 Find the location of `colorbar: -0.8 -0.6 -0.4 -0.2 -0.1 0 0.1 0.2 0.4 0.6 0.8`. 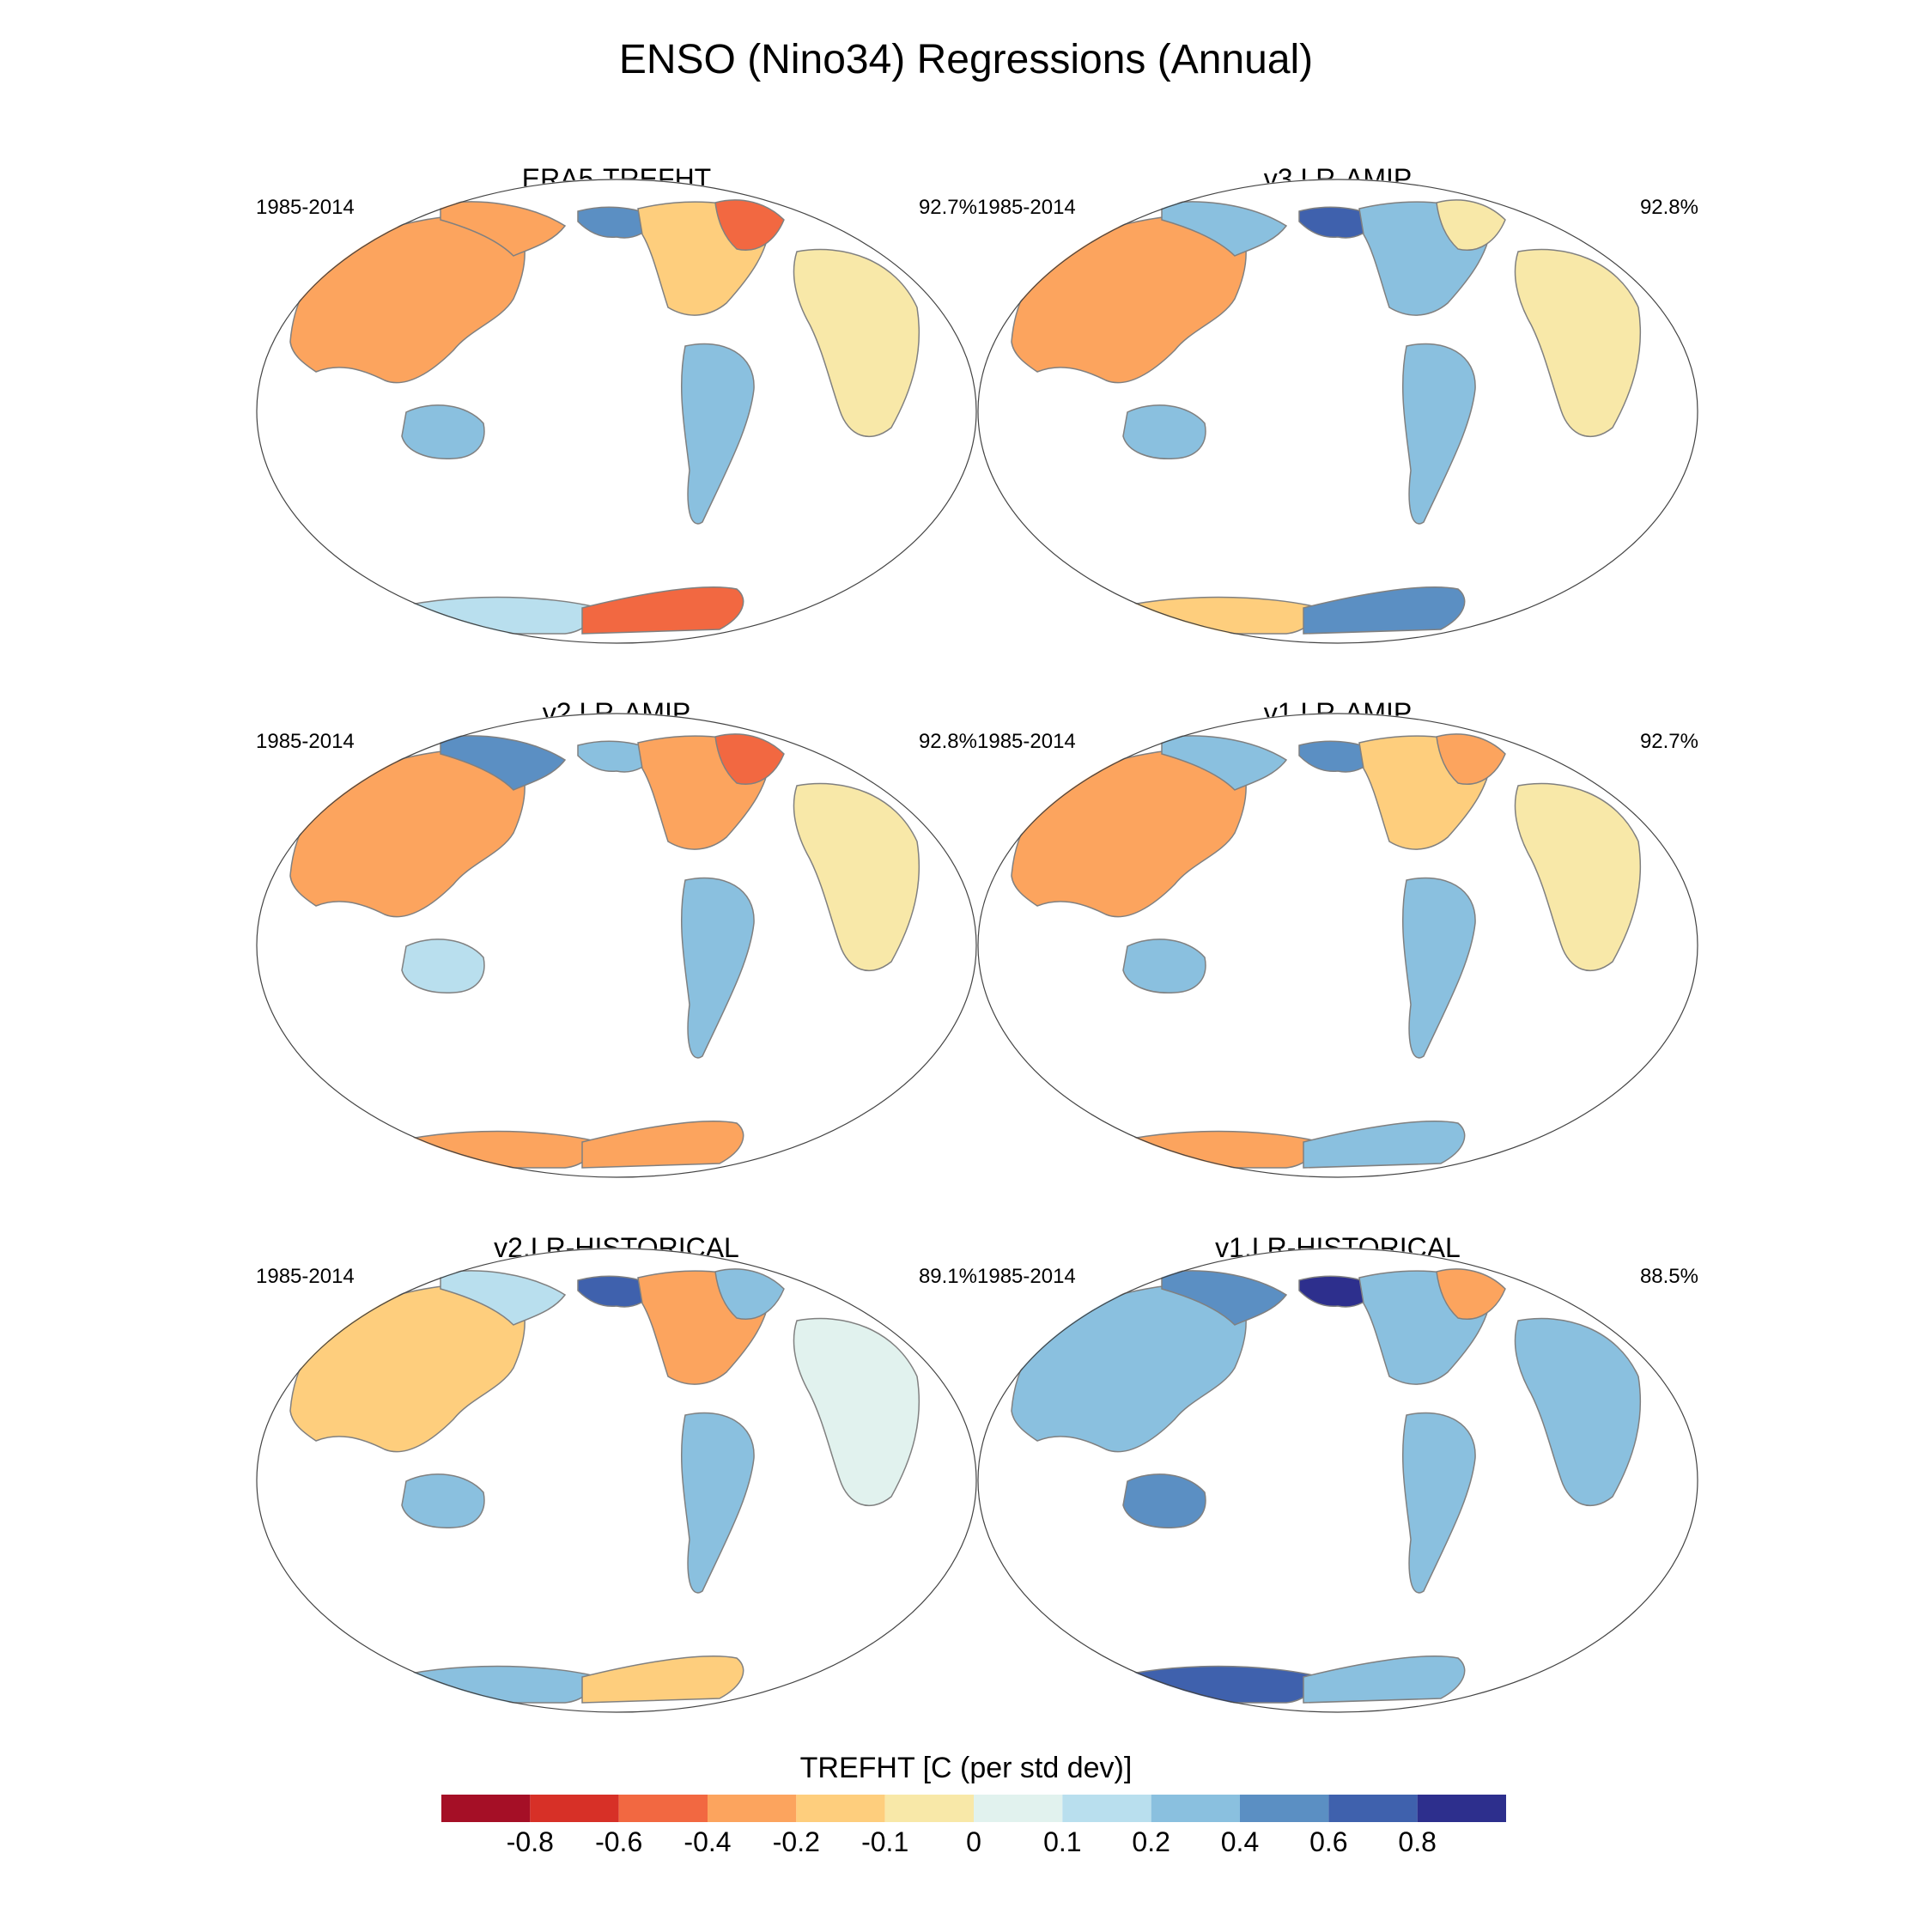

colorbar: -0.8 -0.6 -0.4 -0.2 -0.1 0 0.1 0.2 0.4 0.6 0.8 is located at coordinates (973, 1826).